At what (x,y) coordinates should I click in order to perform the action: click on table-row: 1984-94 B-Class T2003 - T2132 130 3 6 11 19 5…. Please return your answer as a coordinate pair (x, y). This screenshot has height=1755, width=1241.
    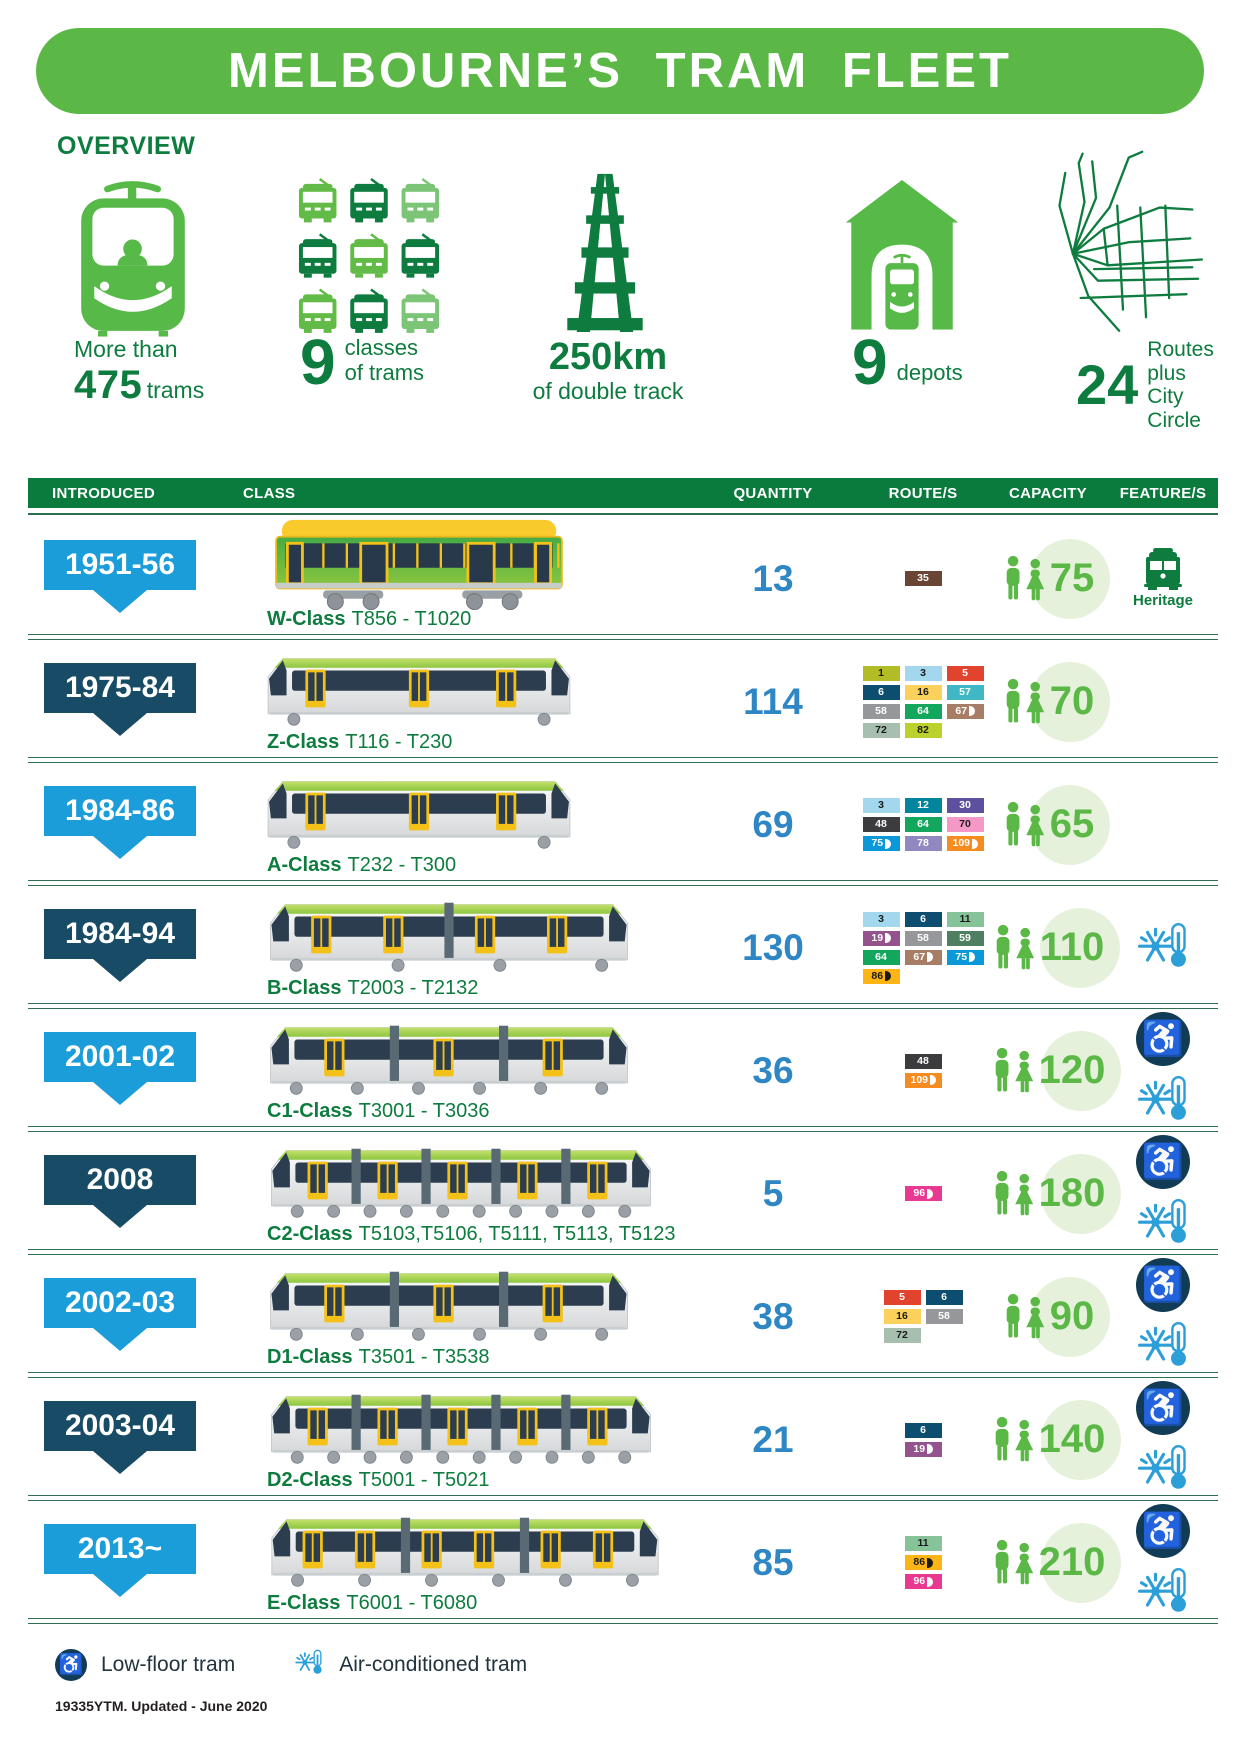
    Looking at the image, I should click on (623, 947).